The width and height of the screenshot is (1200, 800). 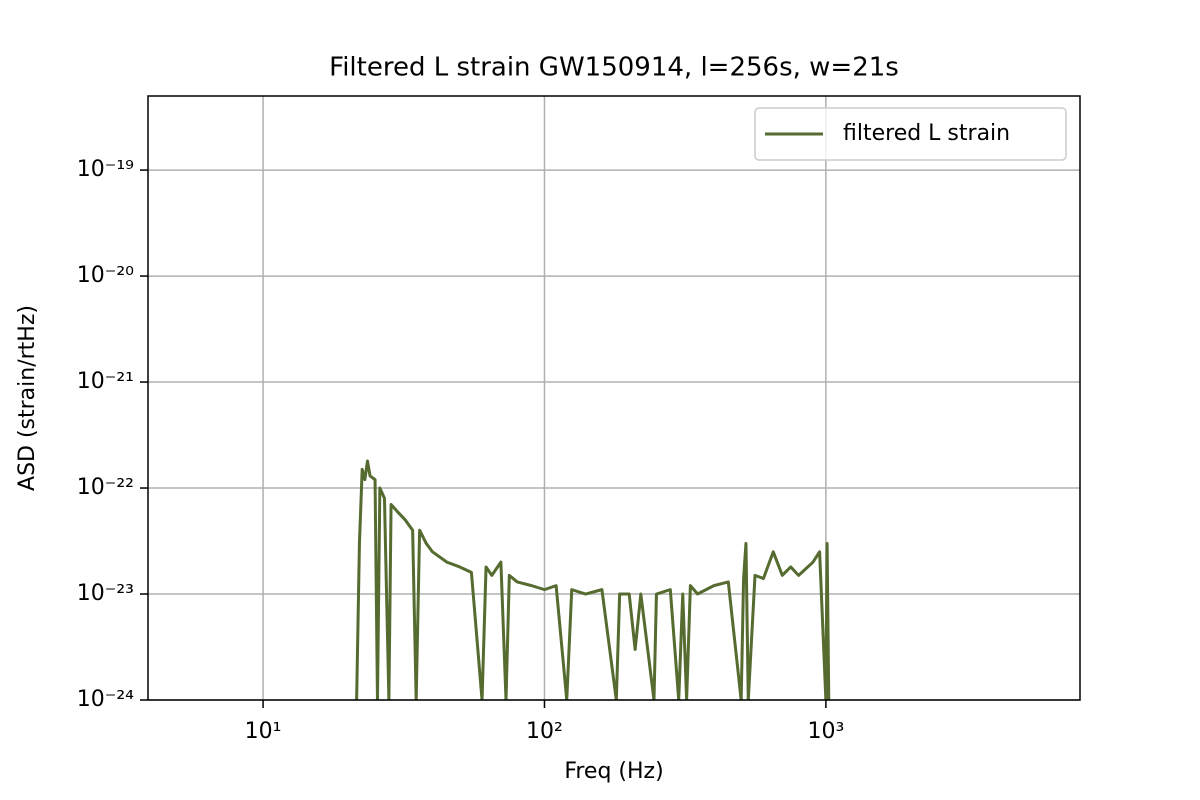 I want to click on plot-area, so click(x=593, y=579).